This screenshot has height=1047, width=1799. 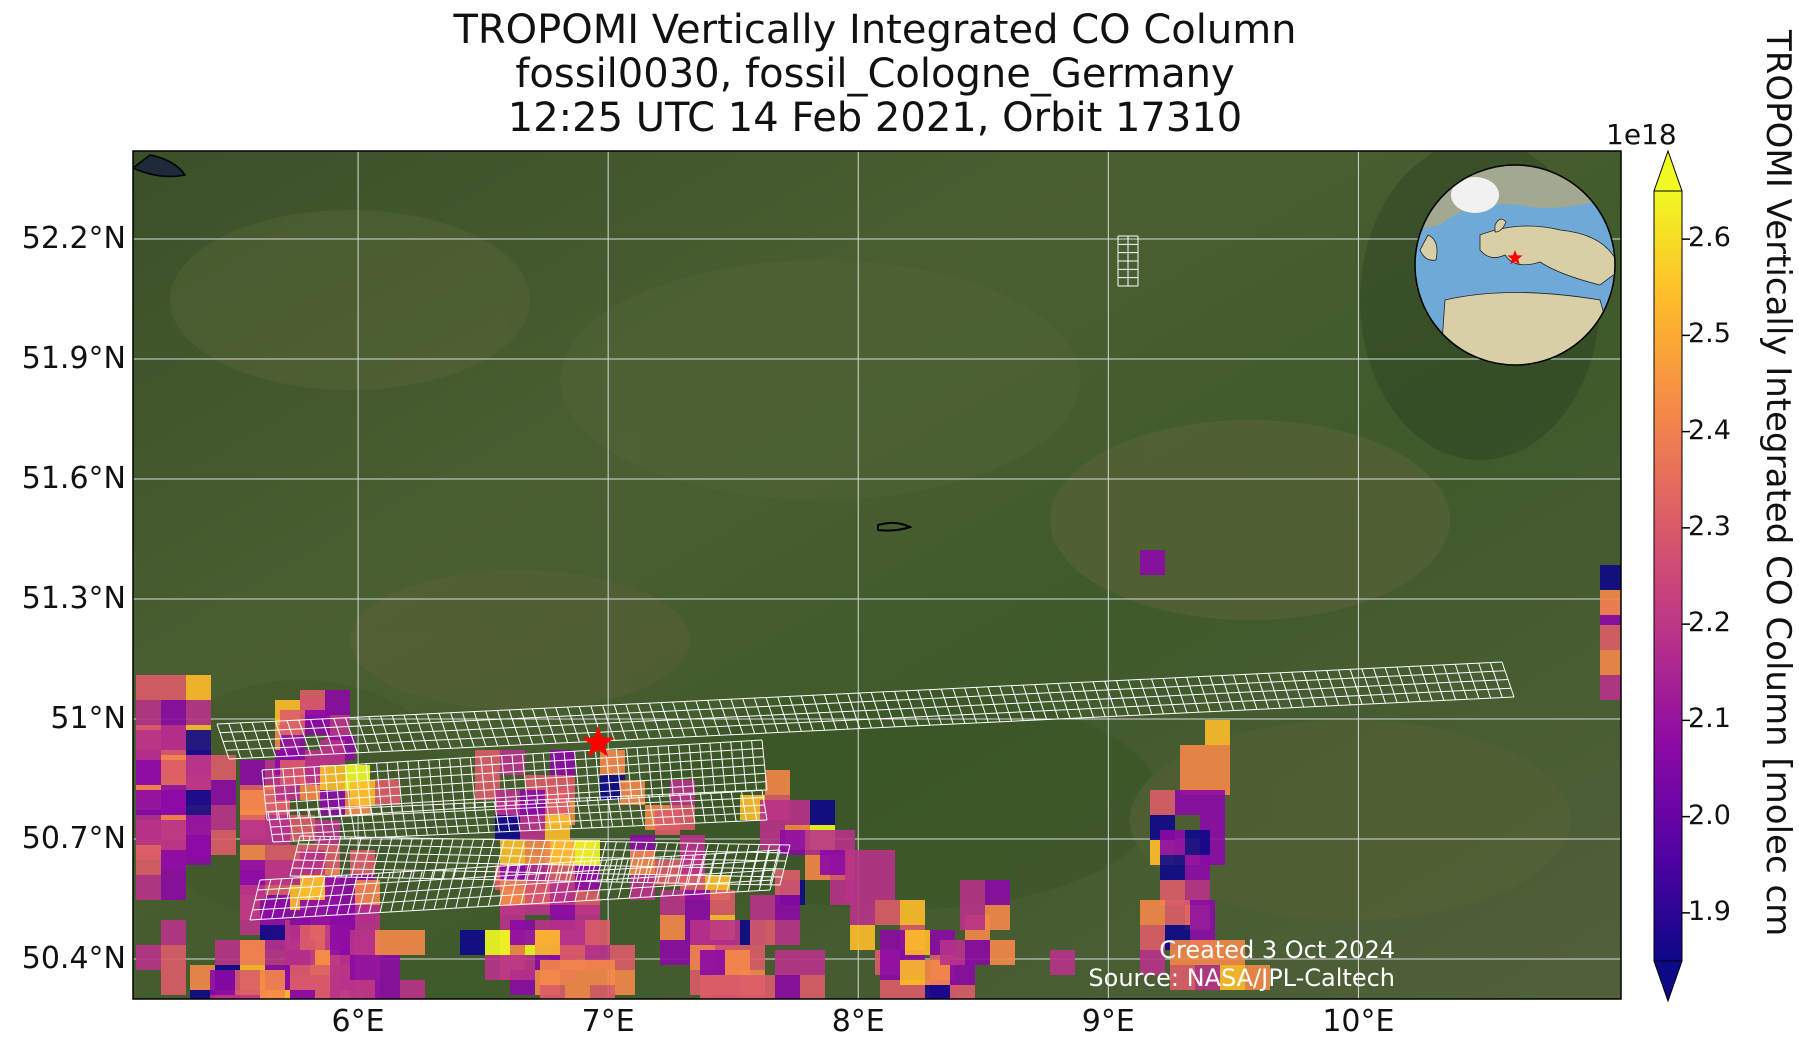 What do you see at coordinates (160, 166) in the screenshot?
I see `coastline-shape` at bounding box center [160, 166].